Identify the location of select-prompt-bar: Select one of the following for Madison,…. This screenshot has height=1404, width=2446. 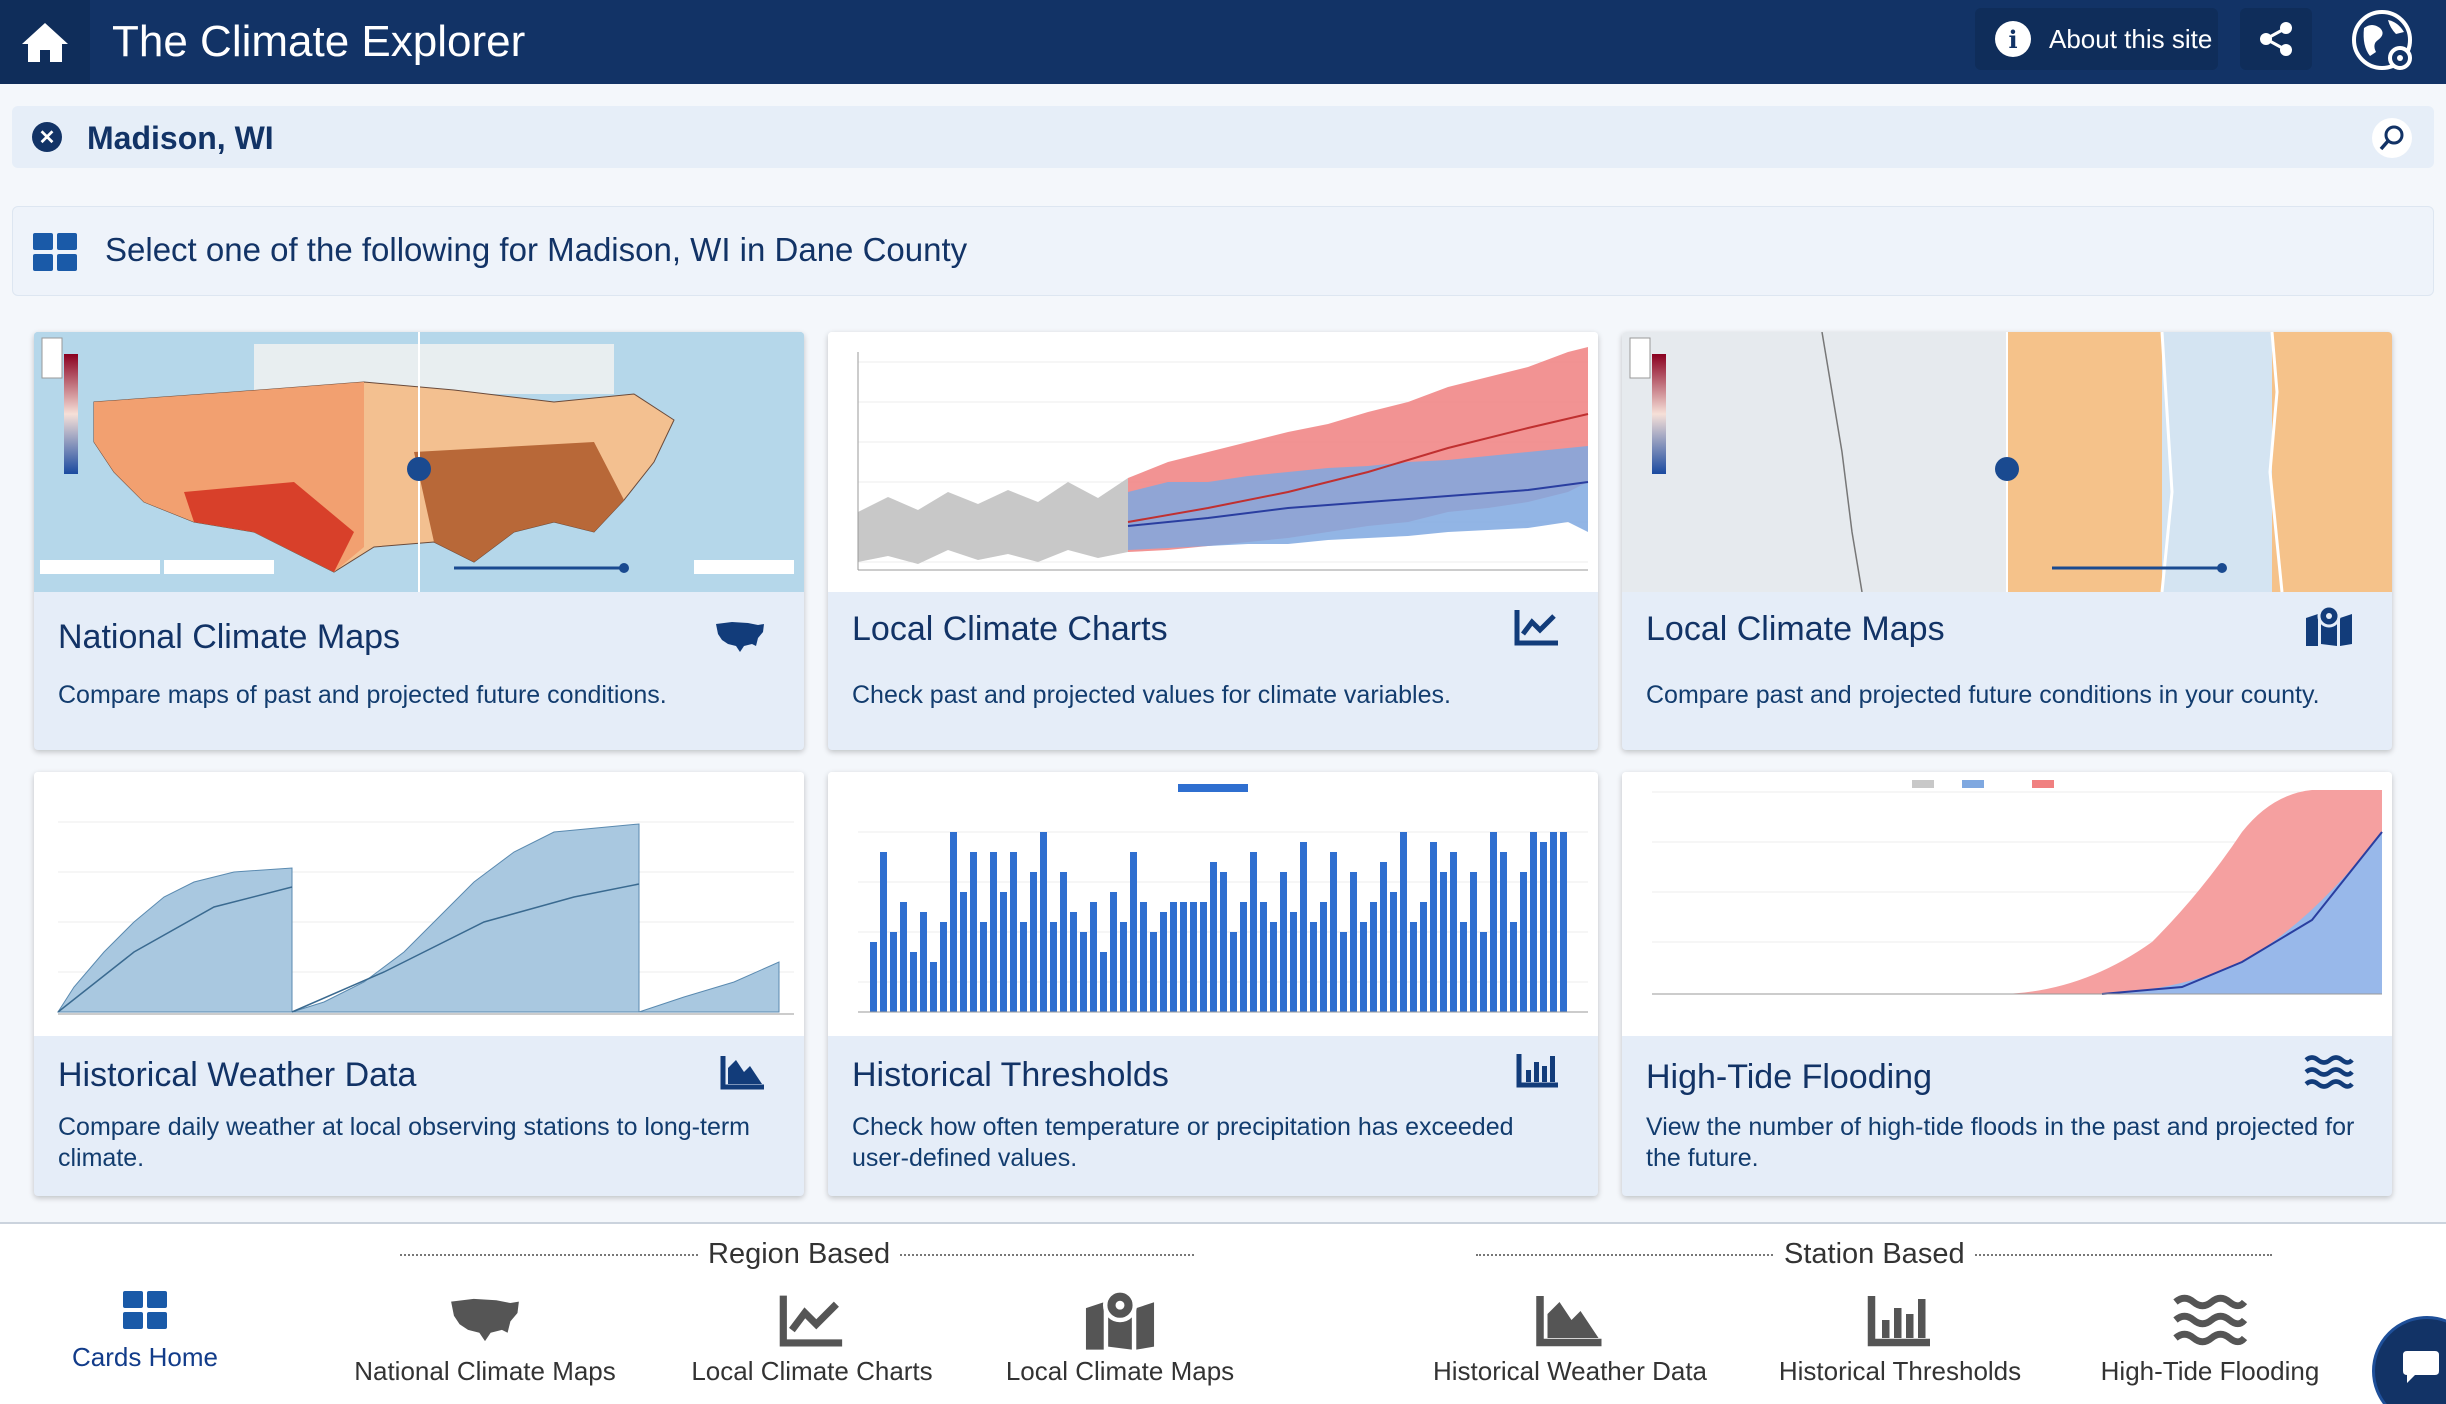
(1223, 251).